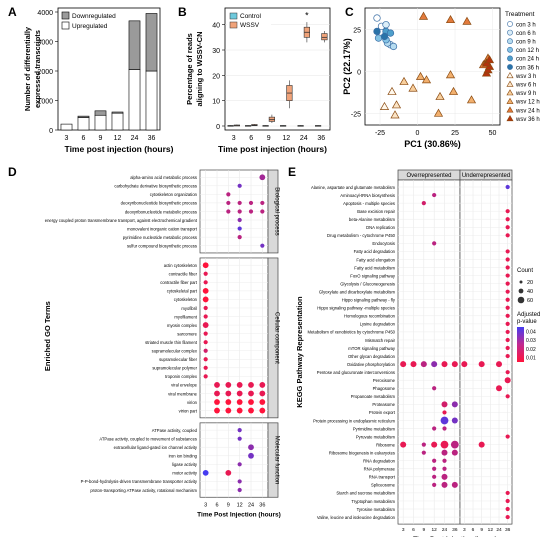 The height and width of the screenshot is (537, 550). Describe the element at coordinates (380, 340) in the screenshot. I see `kegg-pathway-label: Mismatch repair` at that location.